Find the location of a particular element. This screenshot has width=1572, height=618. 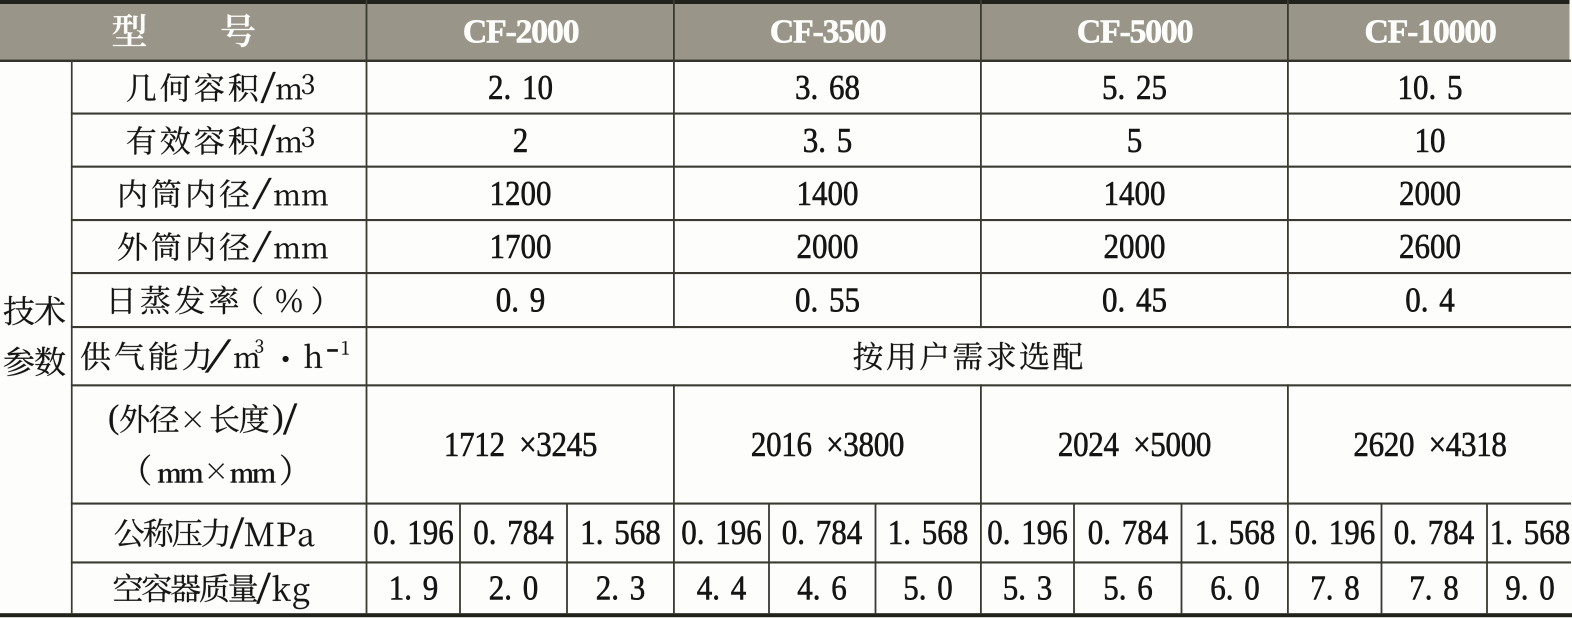

svg-text: 2024 ×5000 is located at coordinates (1134, 445).